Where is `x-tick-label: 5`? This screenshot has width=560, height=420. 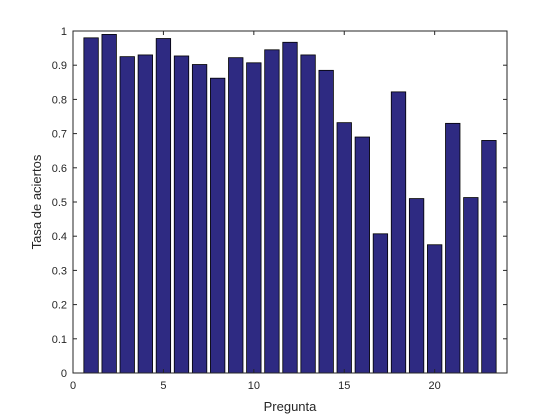 x-tick-label: 5 is located at coordinates (163, 386).